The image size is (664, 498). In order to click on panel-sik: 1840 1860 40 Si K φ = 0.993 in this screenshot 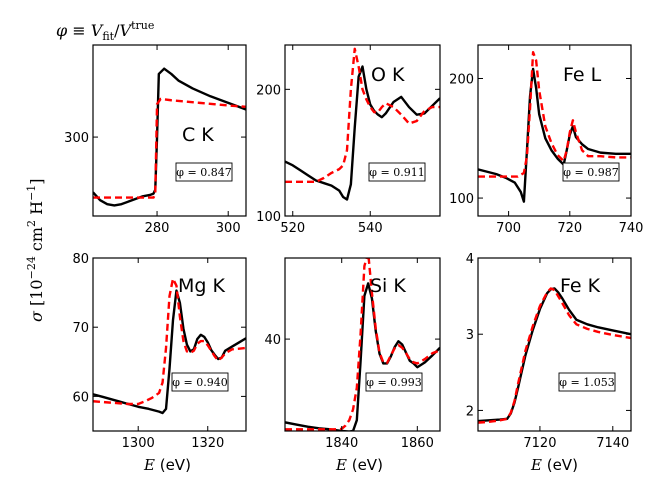, I will do `click(352, 354)`.